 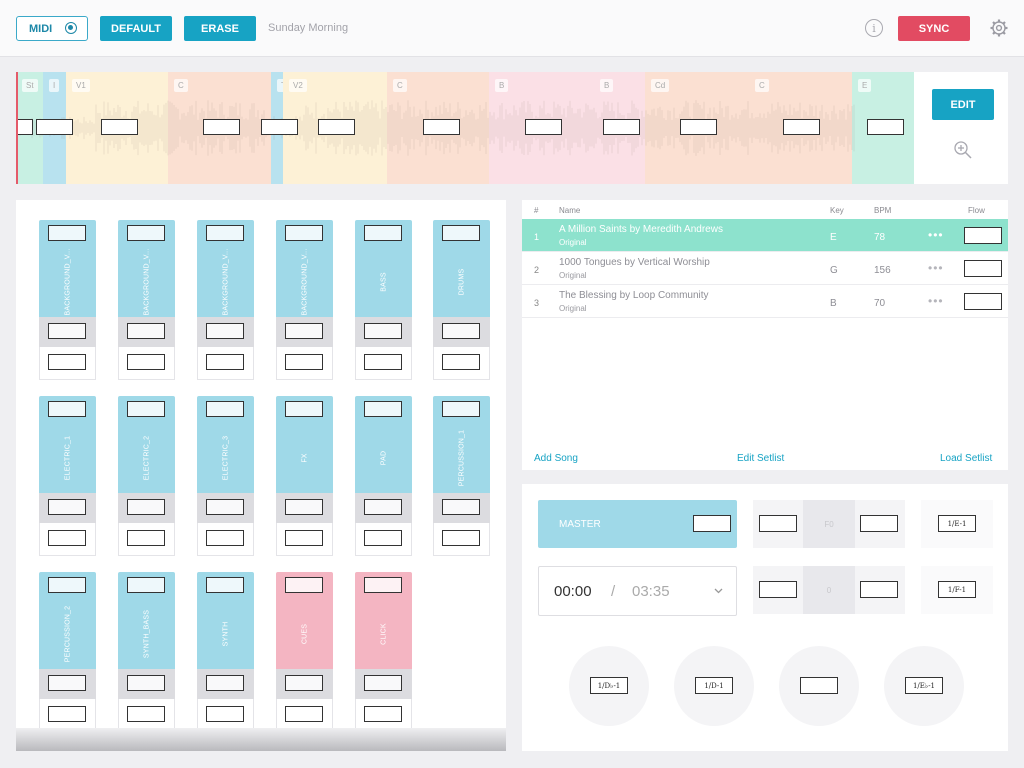 I want to click on pad-button, so click(x=819, y=686).